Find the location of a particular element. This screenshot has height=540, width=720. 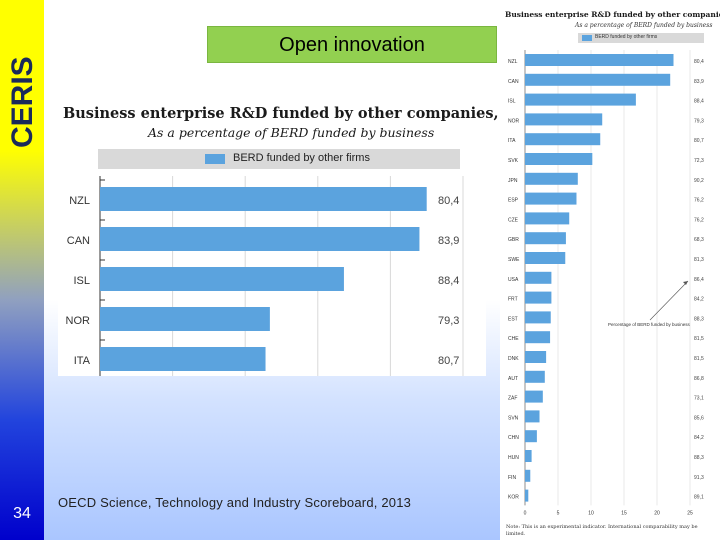

value-label: 84,2 is located at coordinates (699, 438).